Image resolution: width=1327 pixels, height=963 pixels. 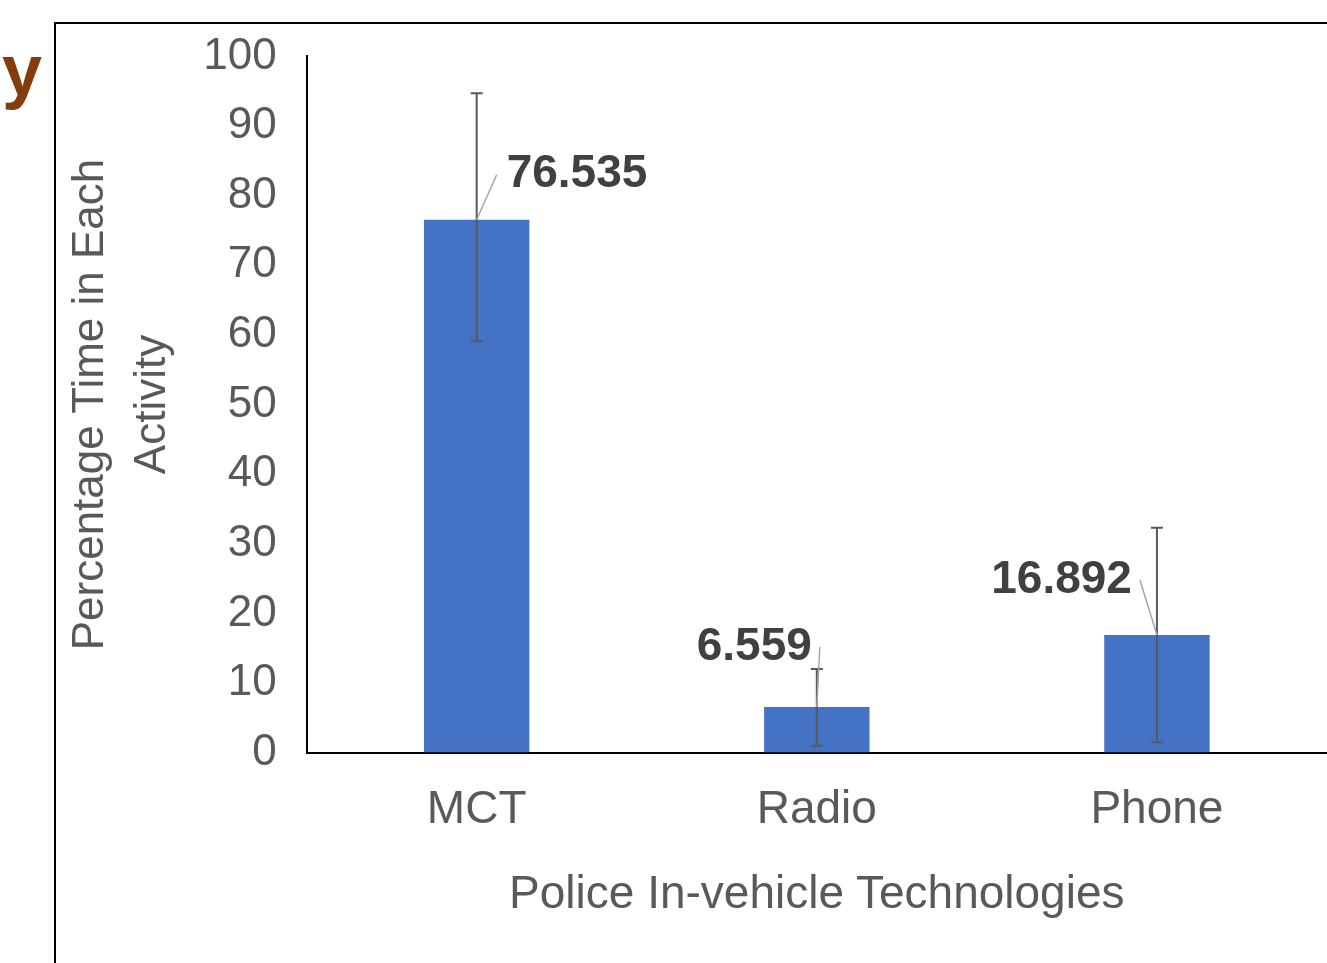 What do you see at coordinates (252, 401) in the screenshot?
I see `y-tick-label: 50` at bounding box center [252, 401].